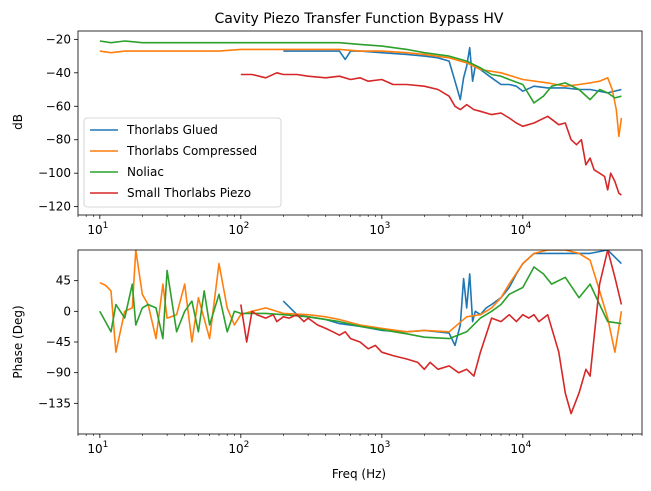 Image resolution: width=651 pixels, height=491 pixels. What do you see at coordinates (18, 341) in the screenshot?
I see `y-axis-label: Phase (Deg)` at bounding box center [18, 341].